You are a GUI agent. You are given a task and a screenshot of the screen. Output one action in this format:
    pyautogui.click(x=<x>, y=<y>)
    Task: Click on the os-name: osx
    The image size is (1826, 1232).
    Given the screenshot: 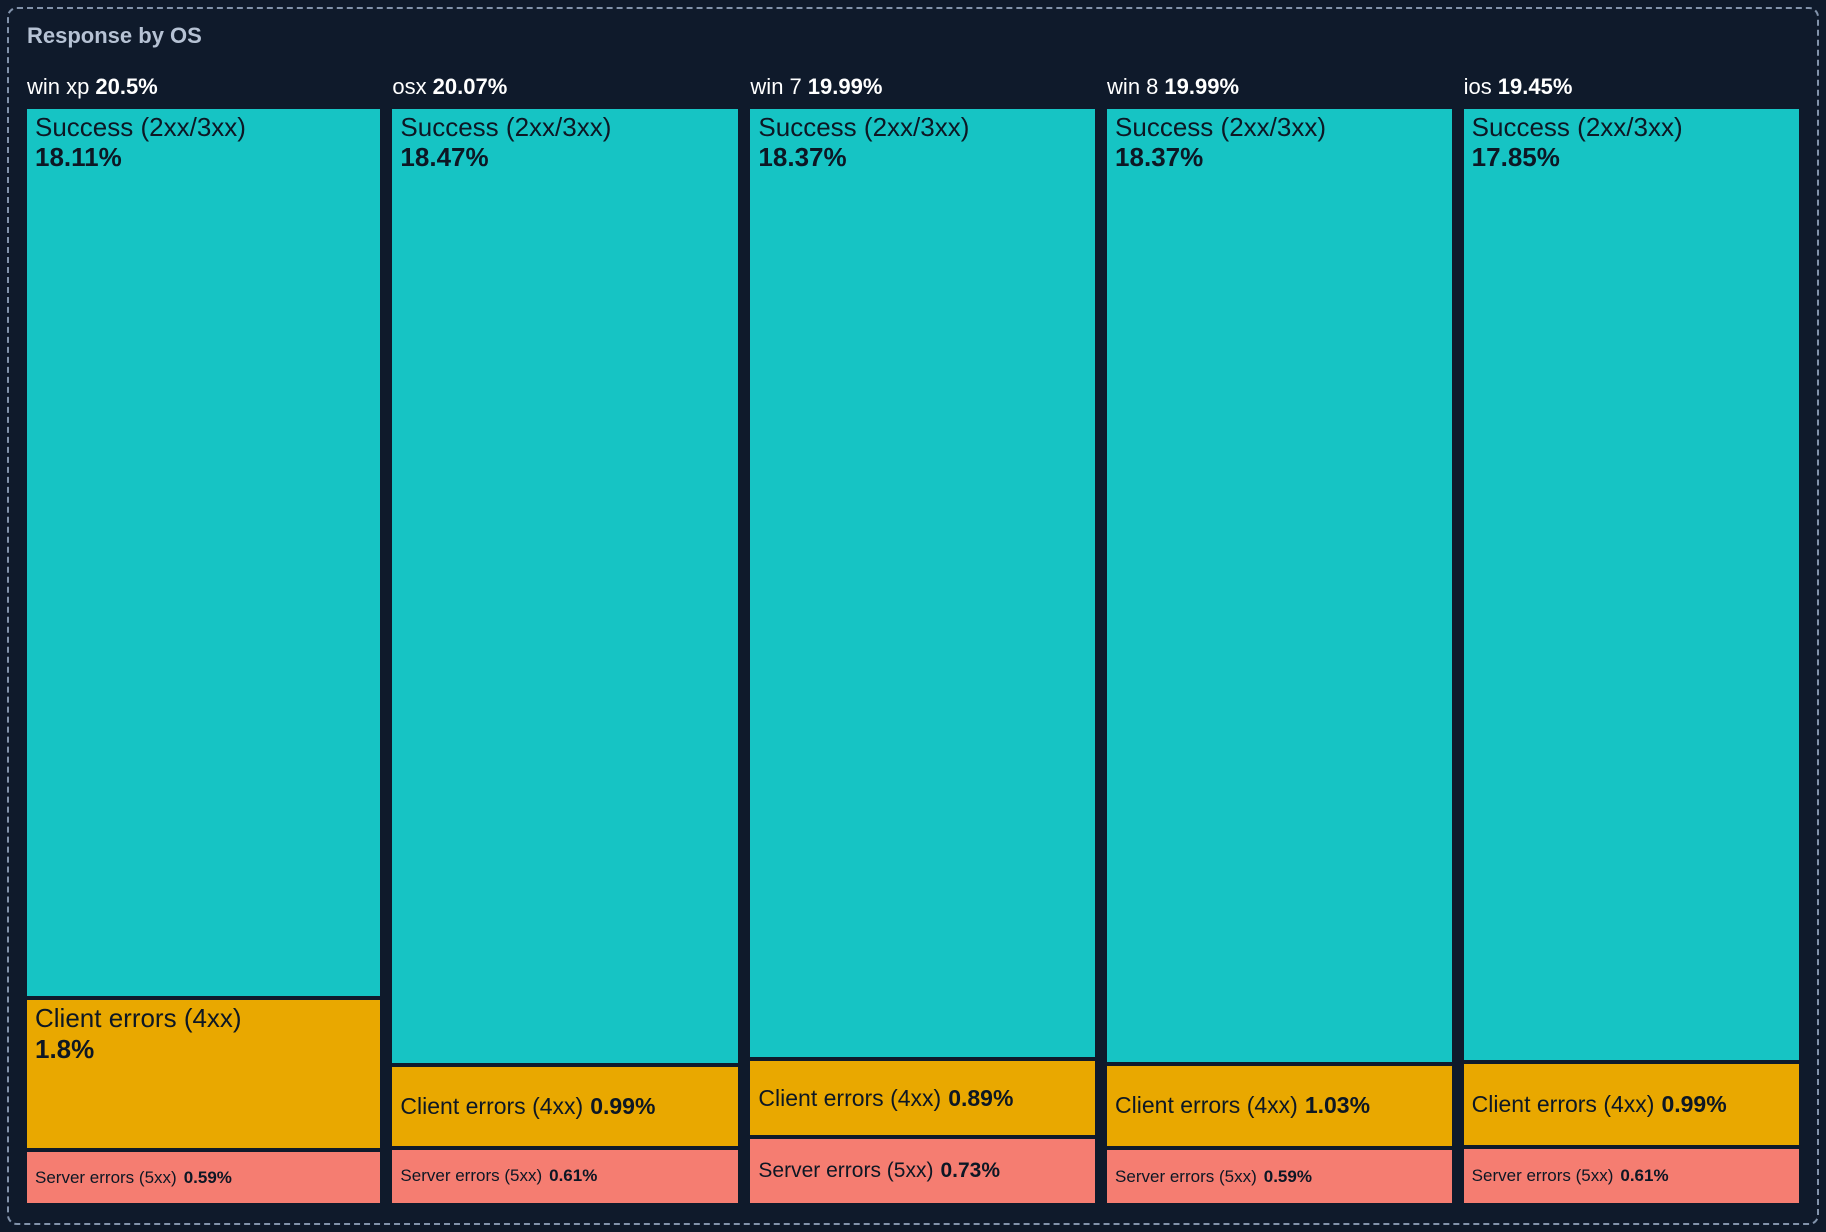 What is the action you would take?
    pyautogui.click(x=409, y=87)
    